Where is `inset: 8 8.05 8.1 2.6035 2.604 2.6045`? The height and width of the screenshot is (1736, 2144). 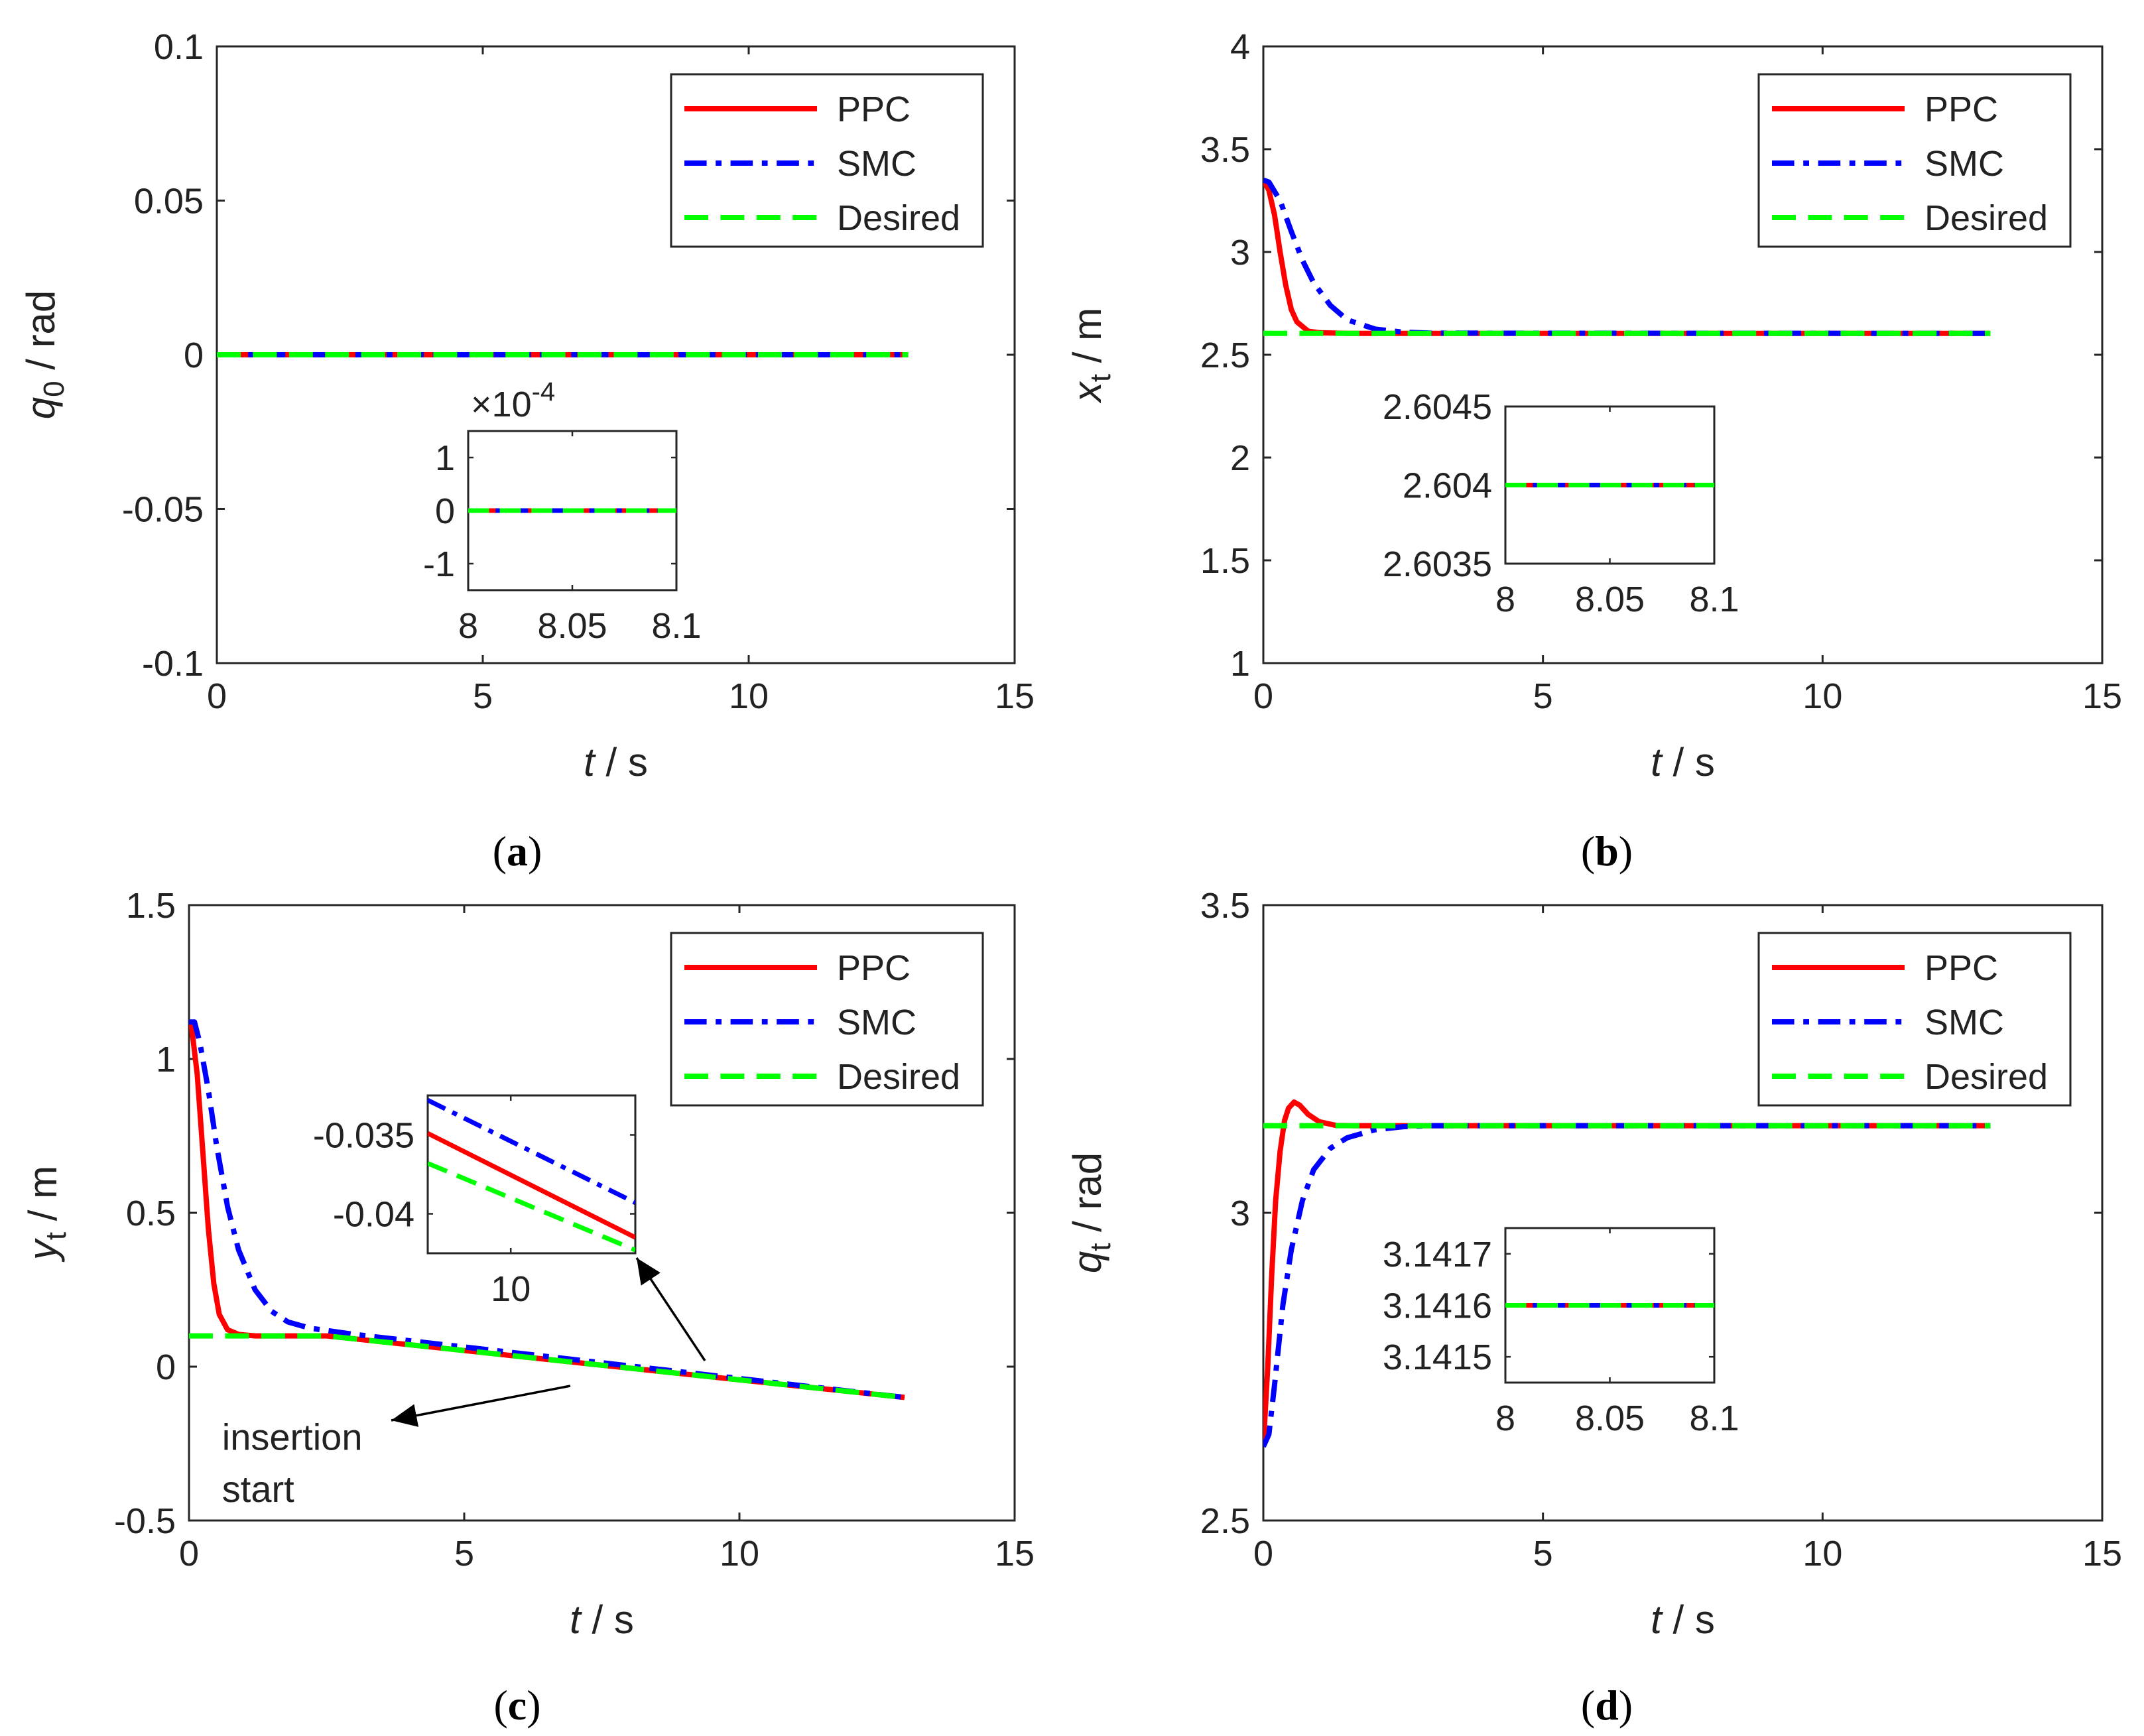 inset: 8 8.05 8.1 2.6035 2.604 2.6045 is located at coordinates (1561, 503).